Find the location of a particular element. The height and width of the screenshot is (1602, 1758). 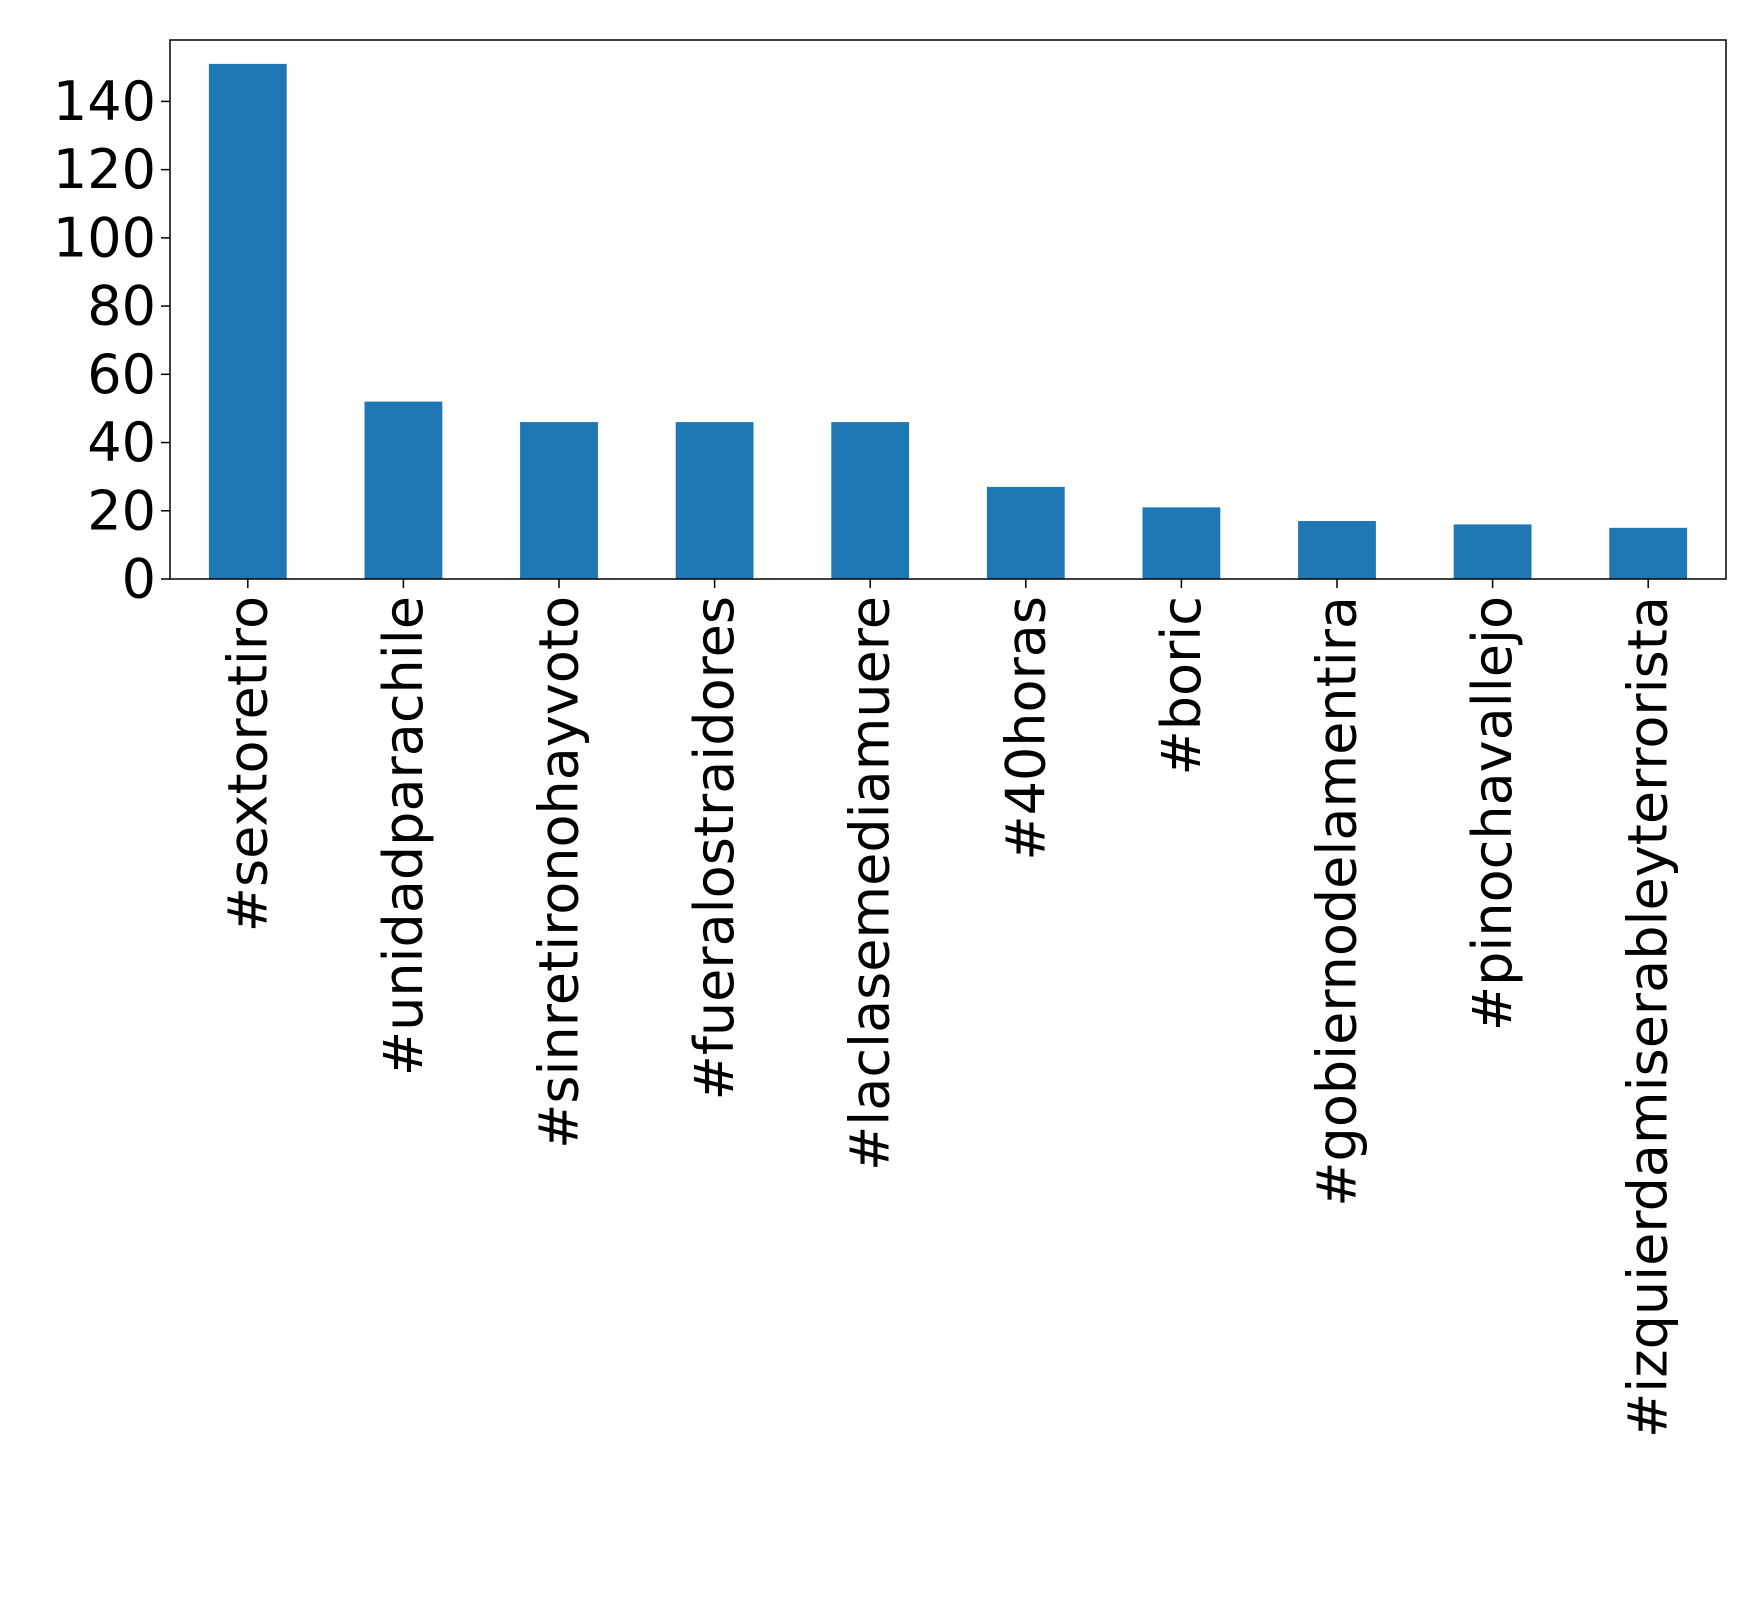

x-tick-label-6: #boric is located at coordinates (1181, 685).